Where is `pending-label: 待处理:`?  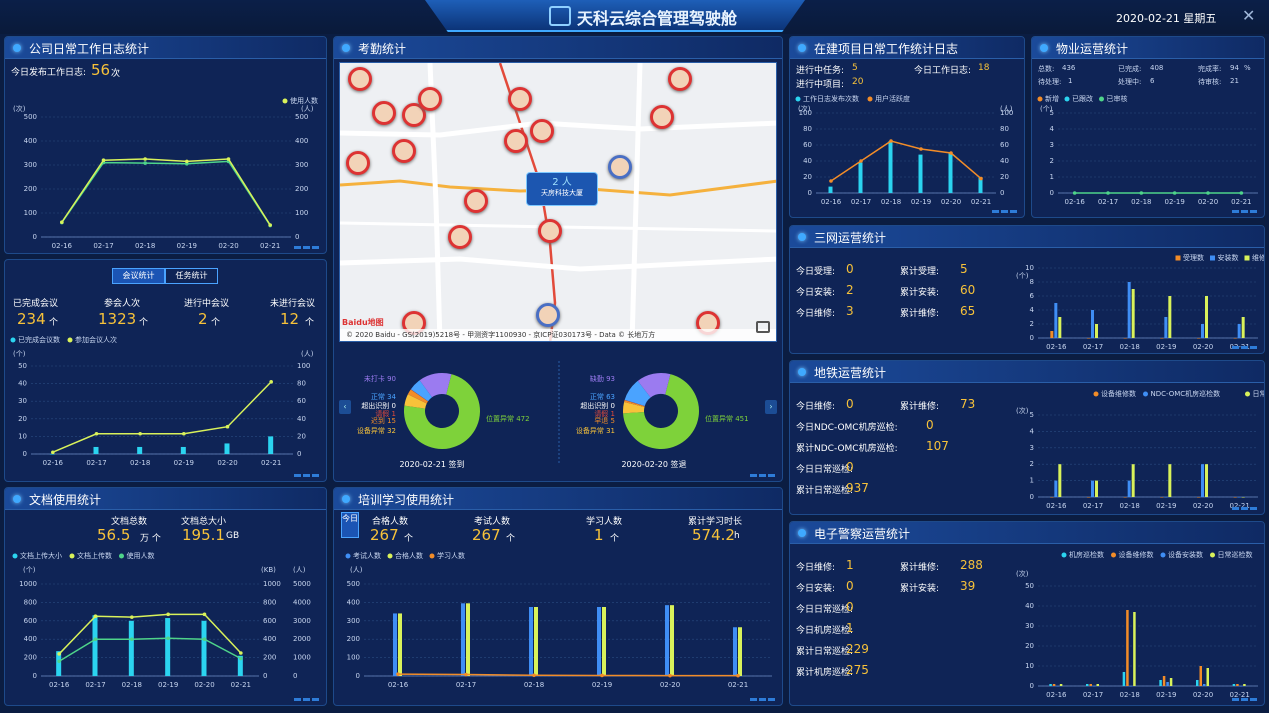
pending-label: 待处理: is located at coordinates (1050, 82).